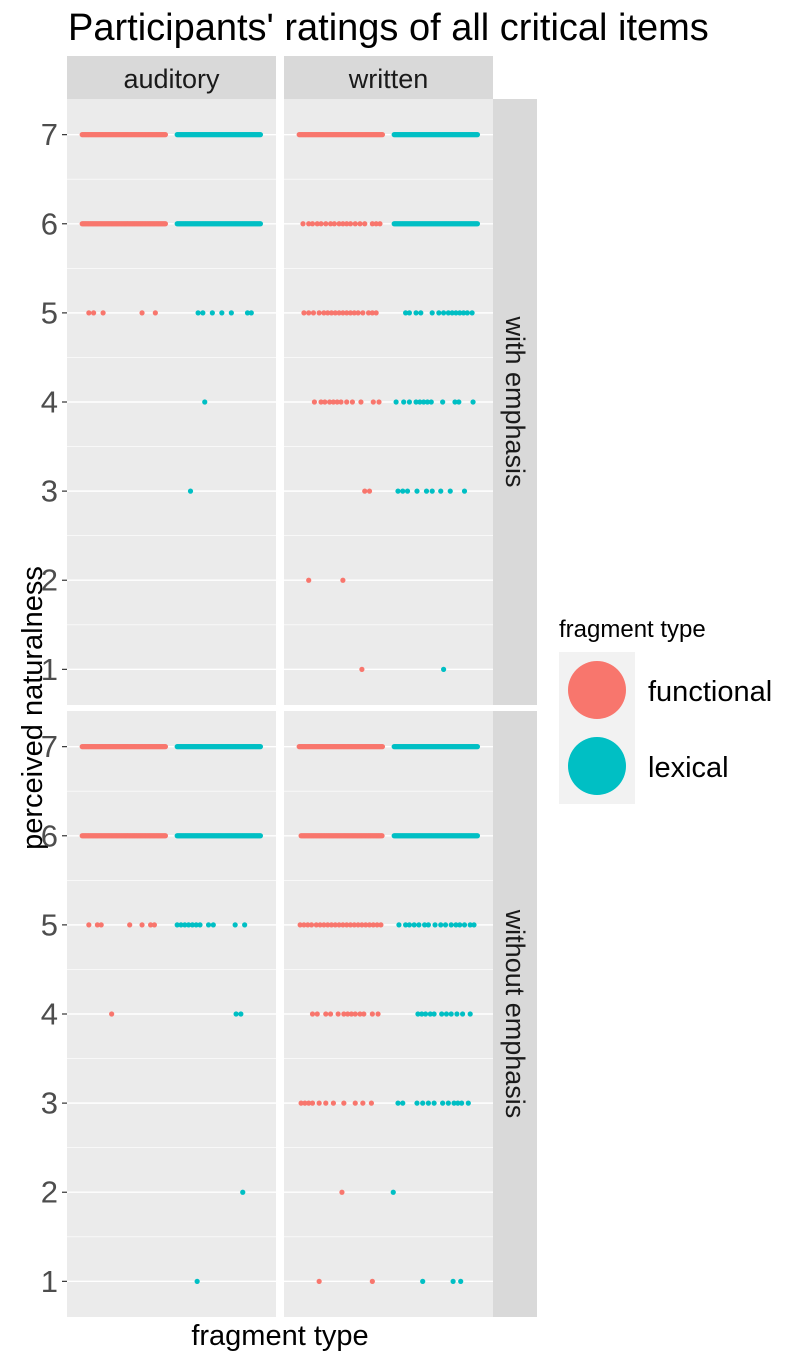 The image size is (801, 1360). Describe the element at coordinates (388, 402) in the screenshot. I see `panel-written-with-emphasis` at that location.